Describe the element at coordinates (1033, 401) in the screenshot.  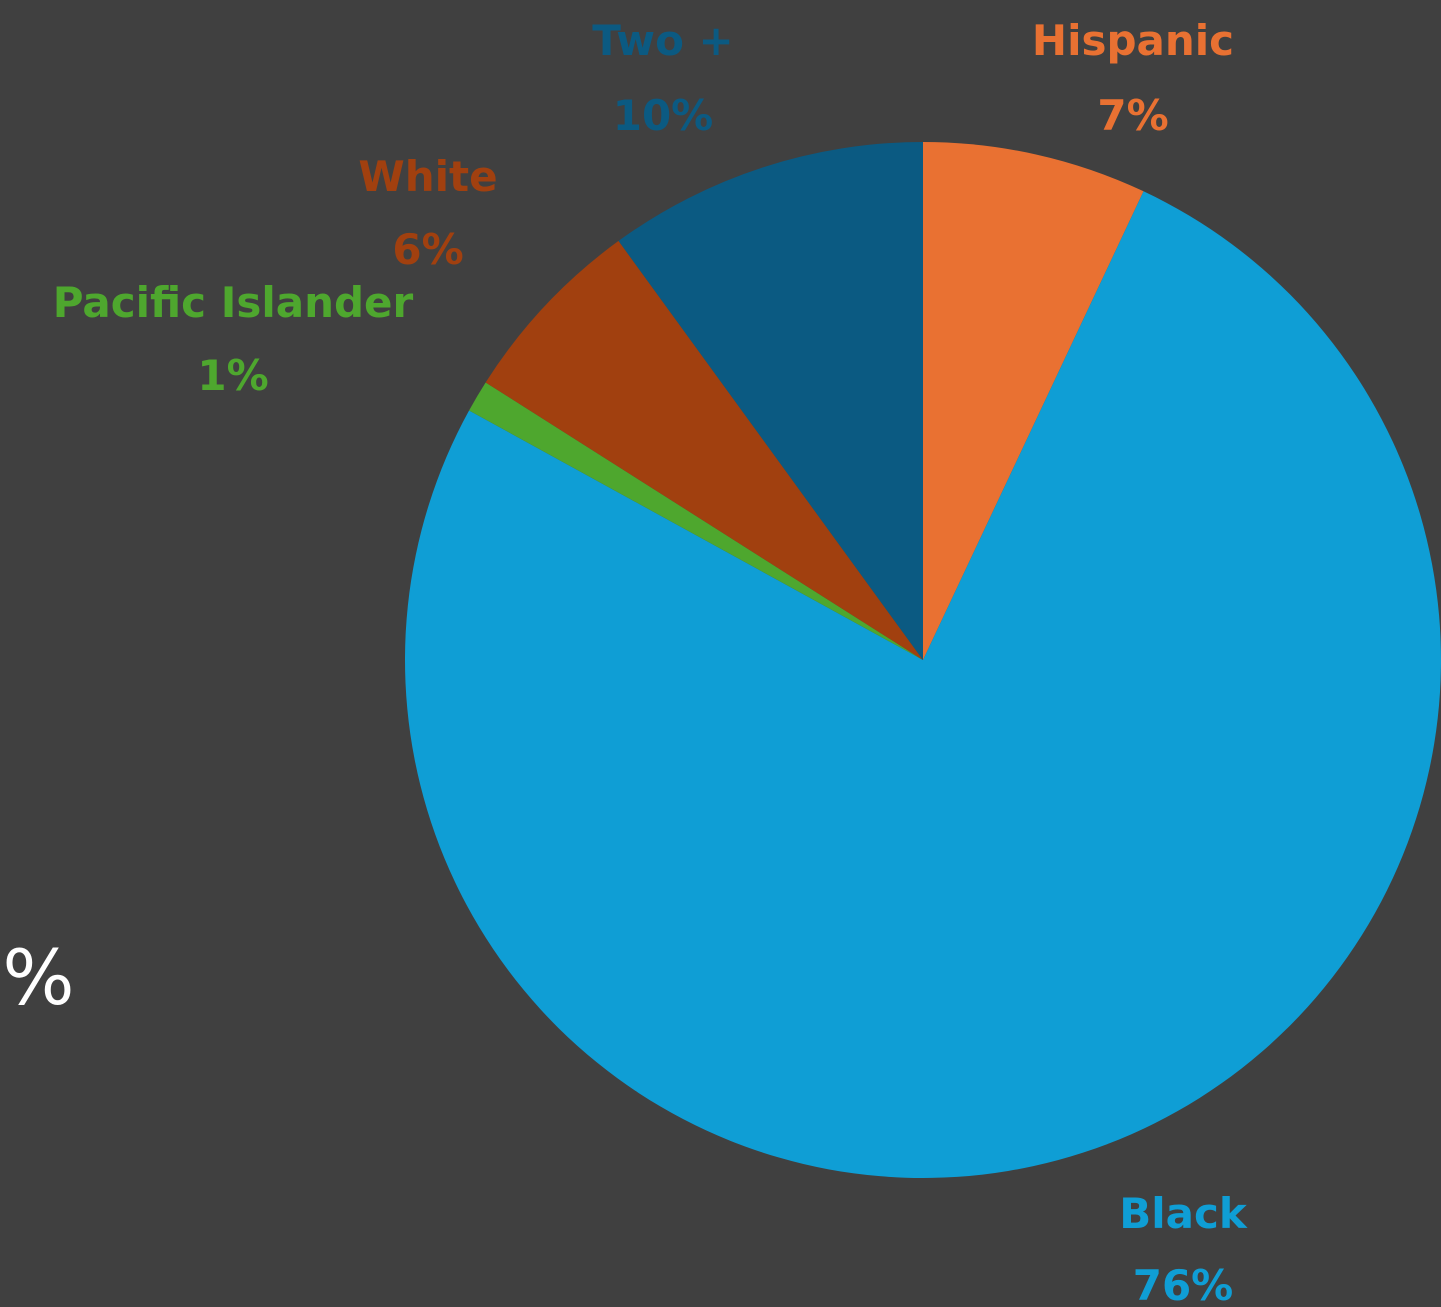
I see `pie-slice-hispanic` at that location.